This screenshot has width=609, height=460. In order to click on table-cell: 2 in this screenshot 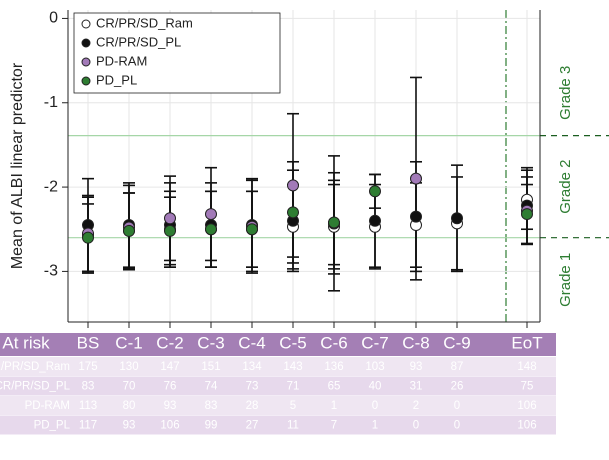, I will do `click(416, 406)`.